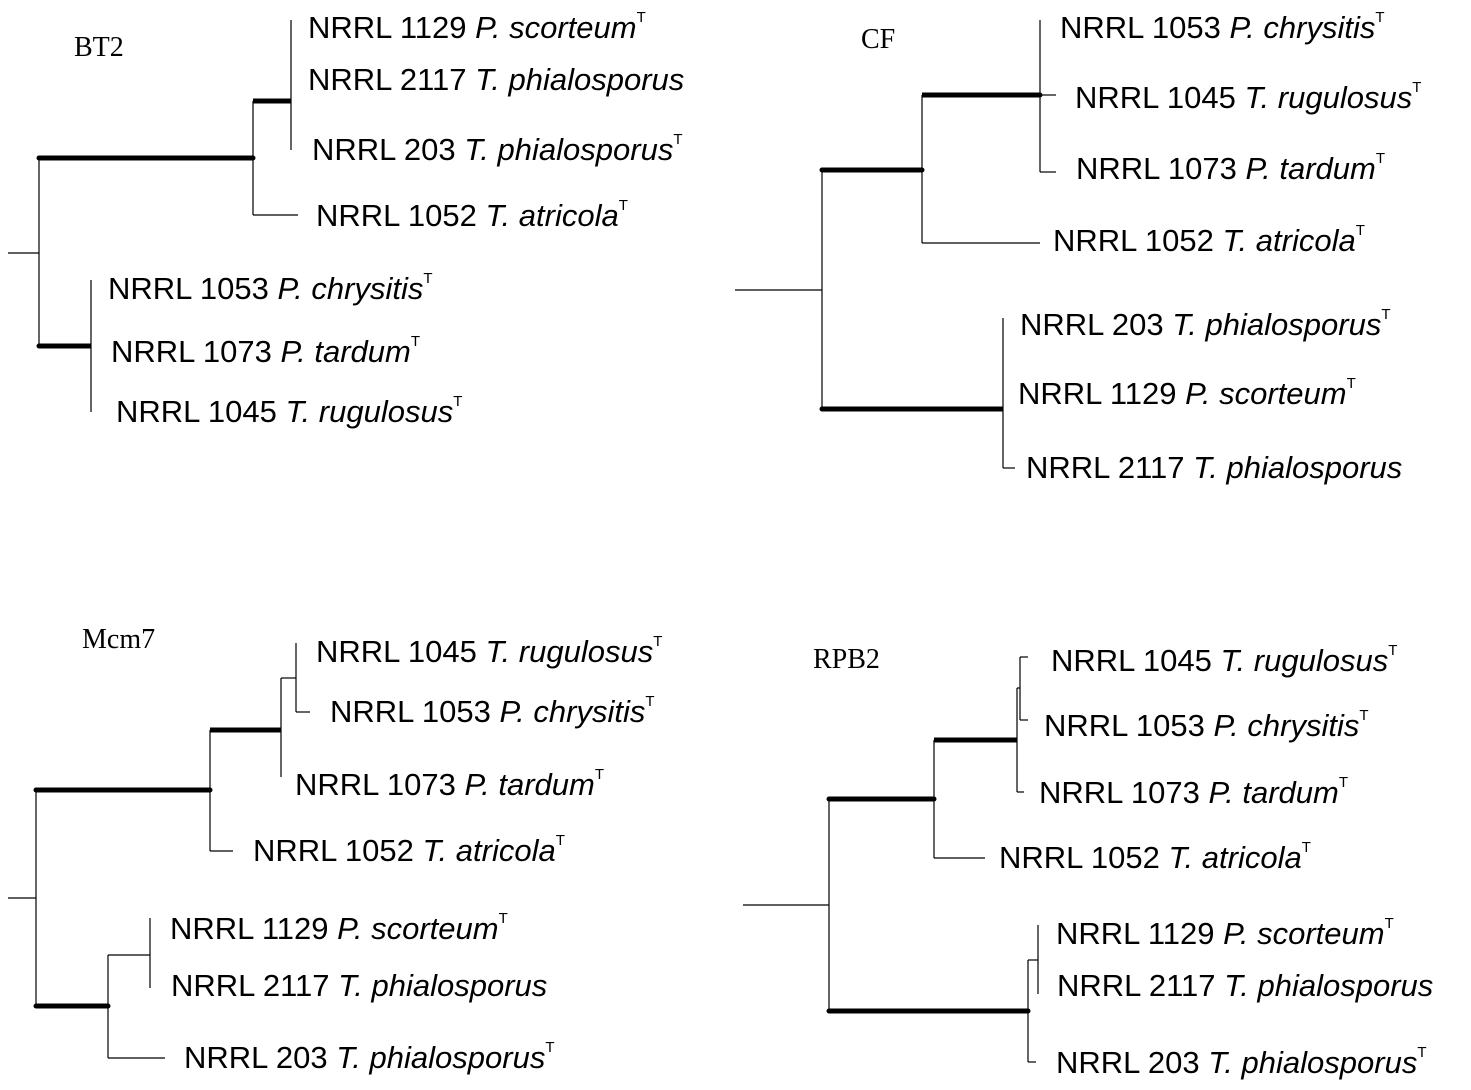  What do you see at coordinates (846, 659) in the screenshot?
I see `panel-title: RPB2` at bounding box center [846, 659].